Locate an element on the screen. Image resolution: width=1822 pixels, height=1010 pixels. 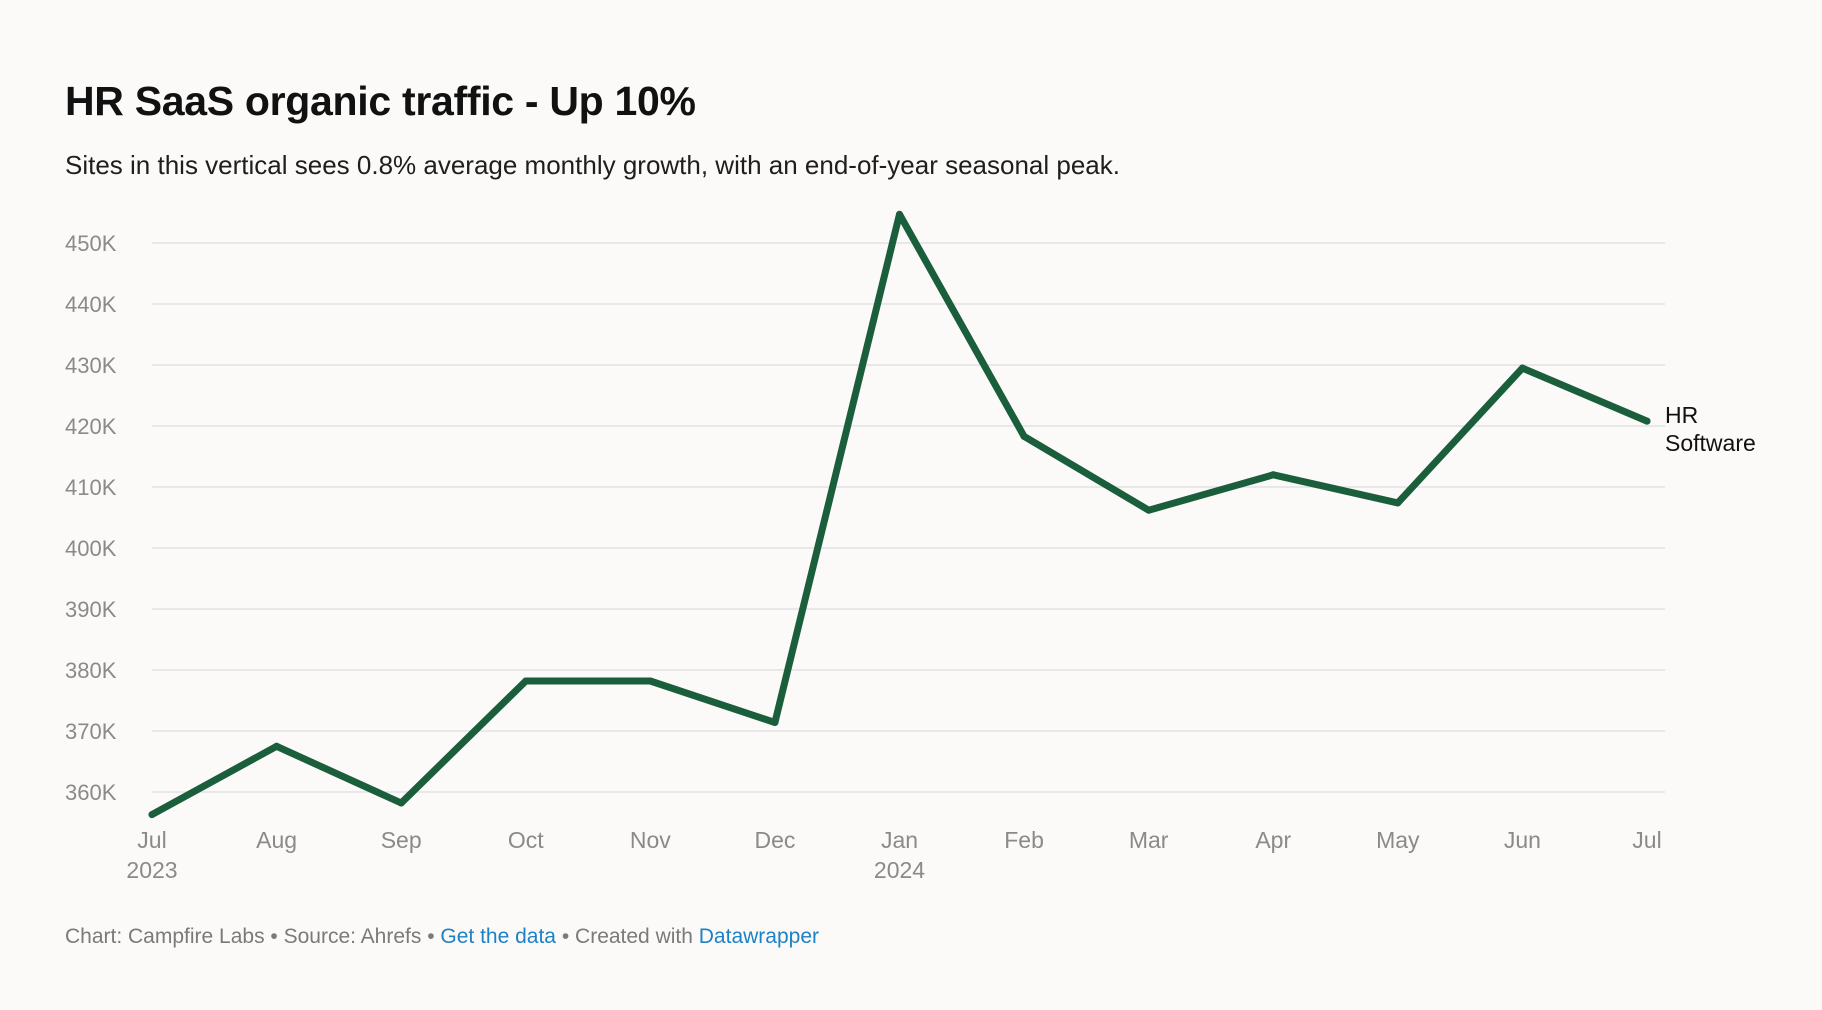
x-tick-sublabel: 2023 is located at coordinates (151, 870).